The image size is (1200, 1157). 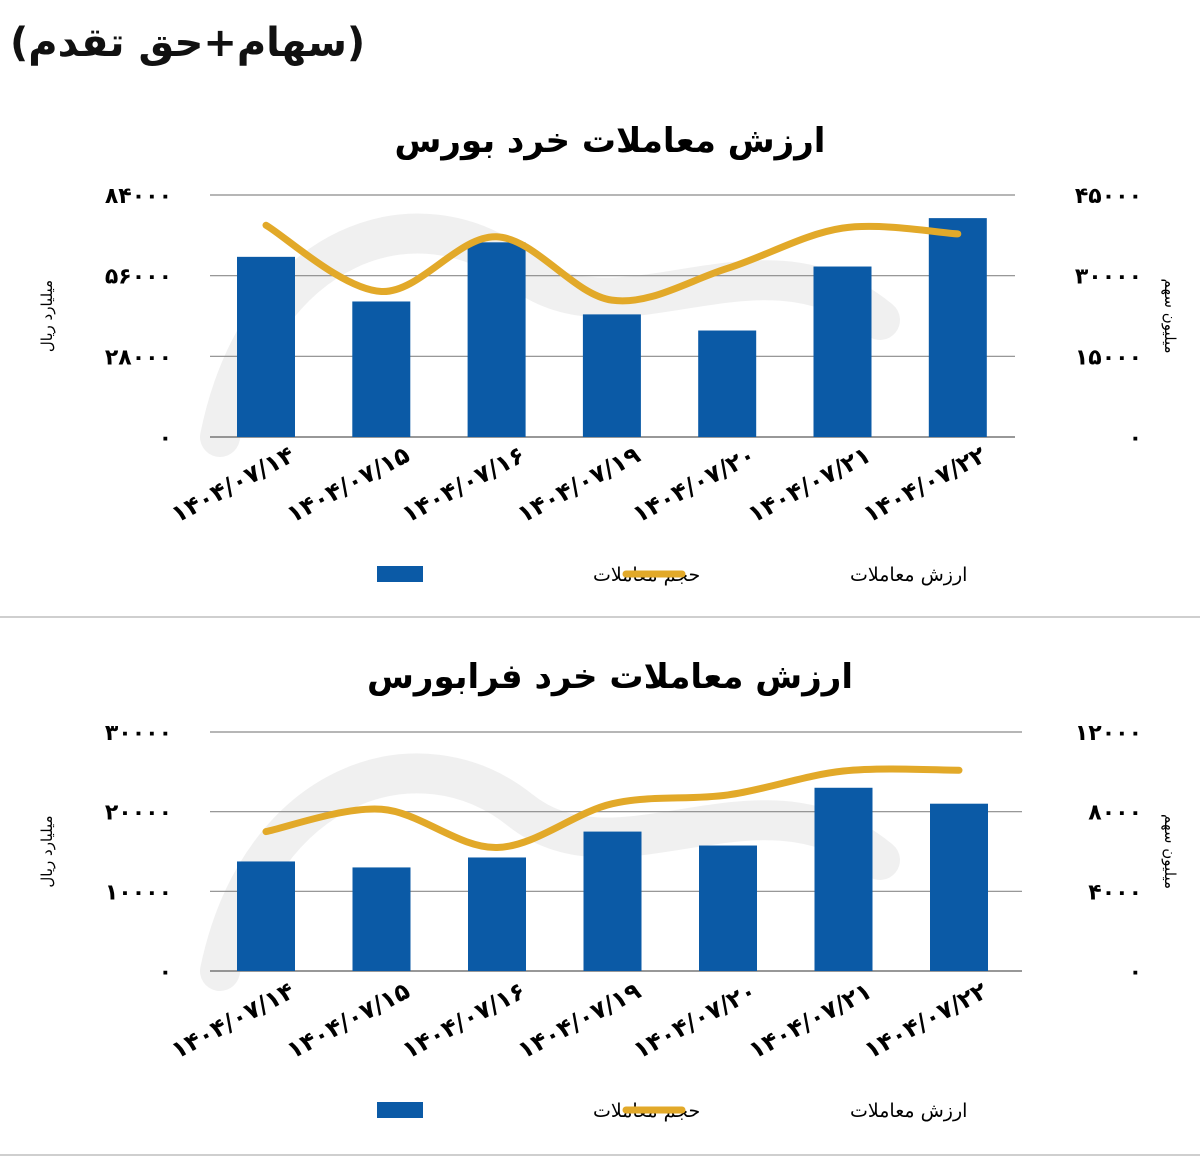 I want to click on watermark-stroke, so click(x=550, y=872).